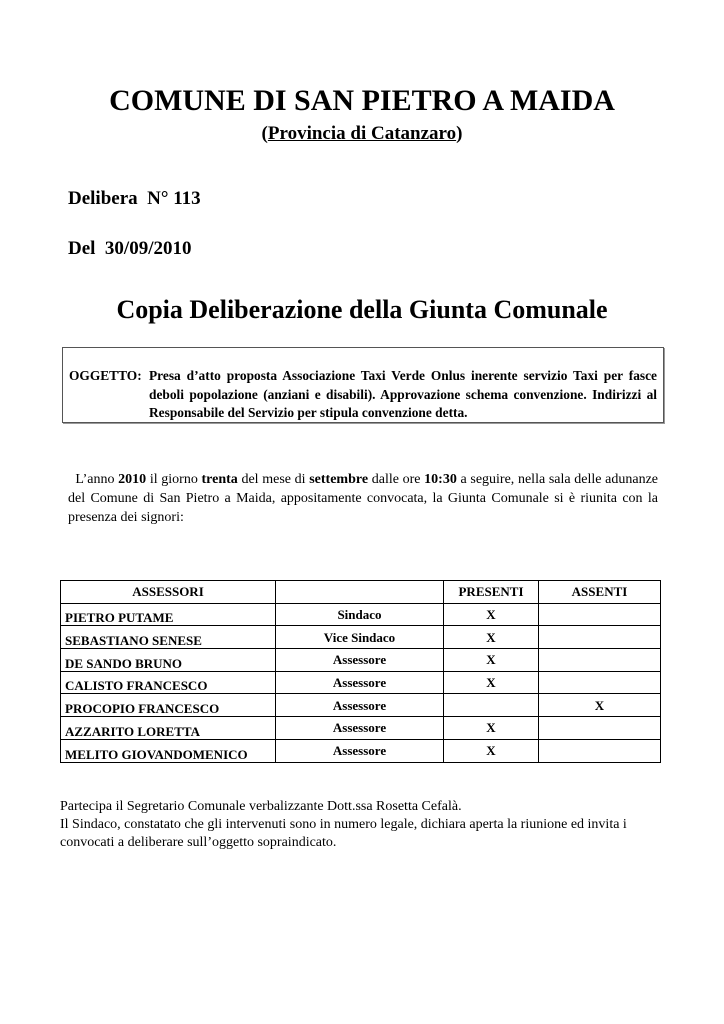  What do you see at coordinates (491, 592) in the screenshot?
I see `presenti-cell: PRESENTI` at bounding box center [491, 592].